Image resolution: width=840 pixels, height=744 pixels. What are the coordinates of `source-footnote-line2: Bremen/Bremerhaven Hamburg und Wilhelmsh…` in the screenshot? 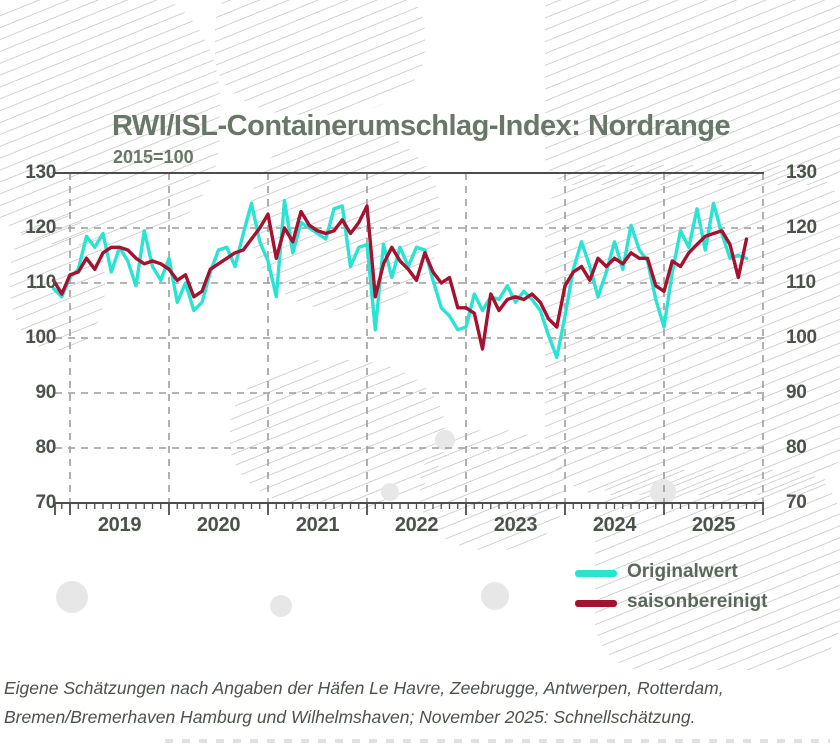 It's located at (350, 717).